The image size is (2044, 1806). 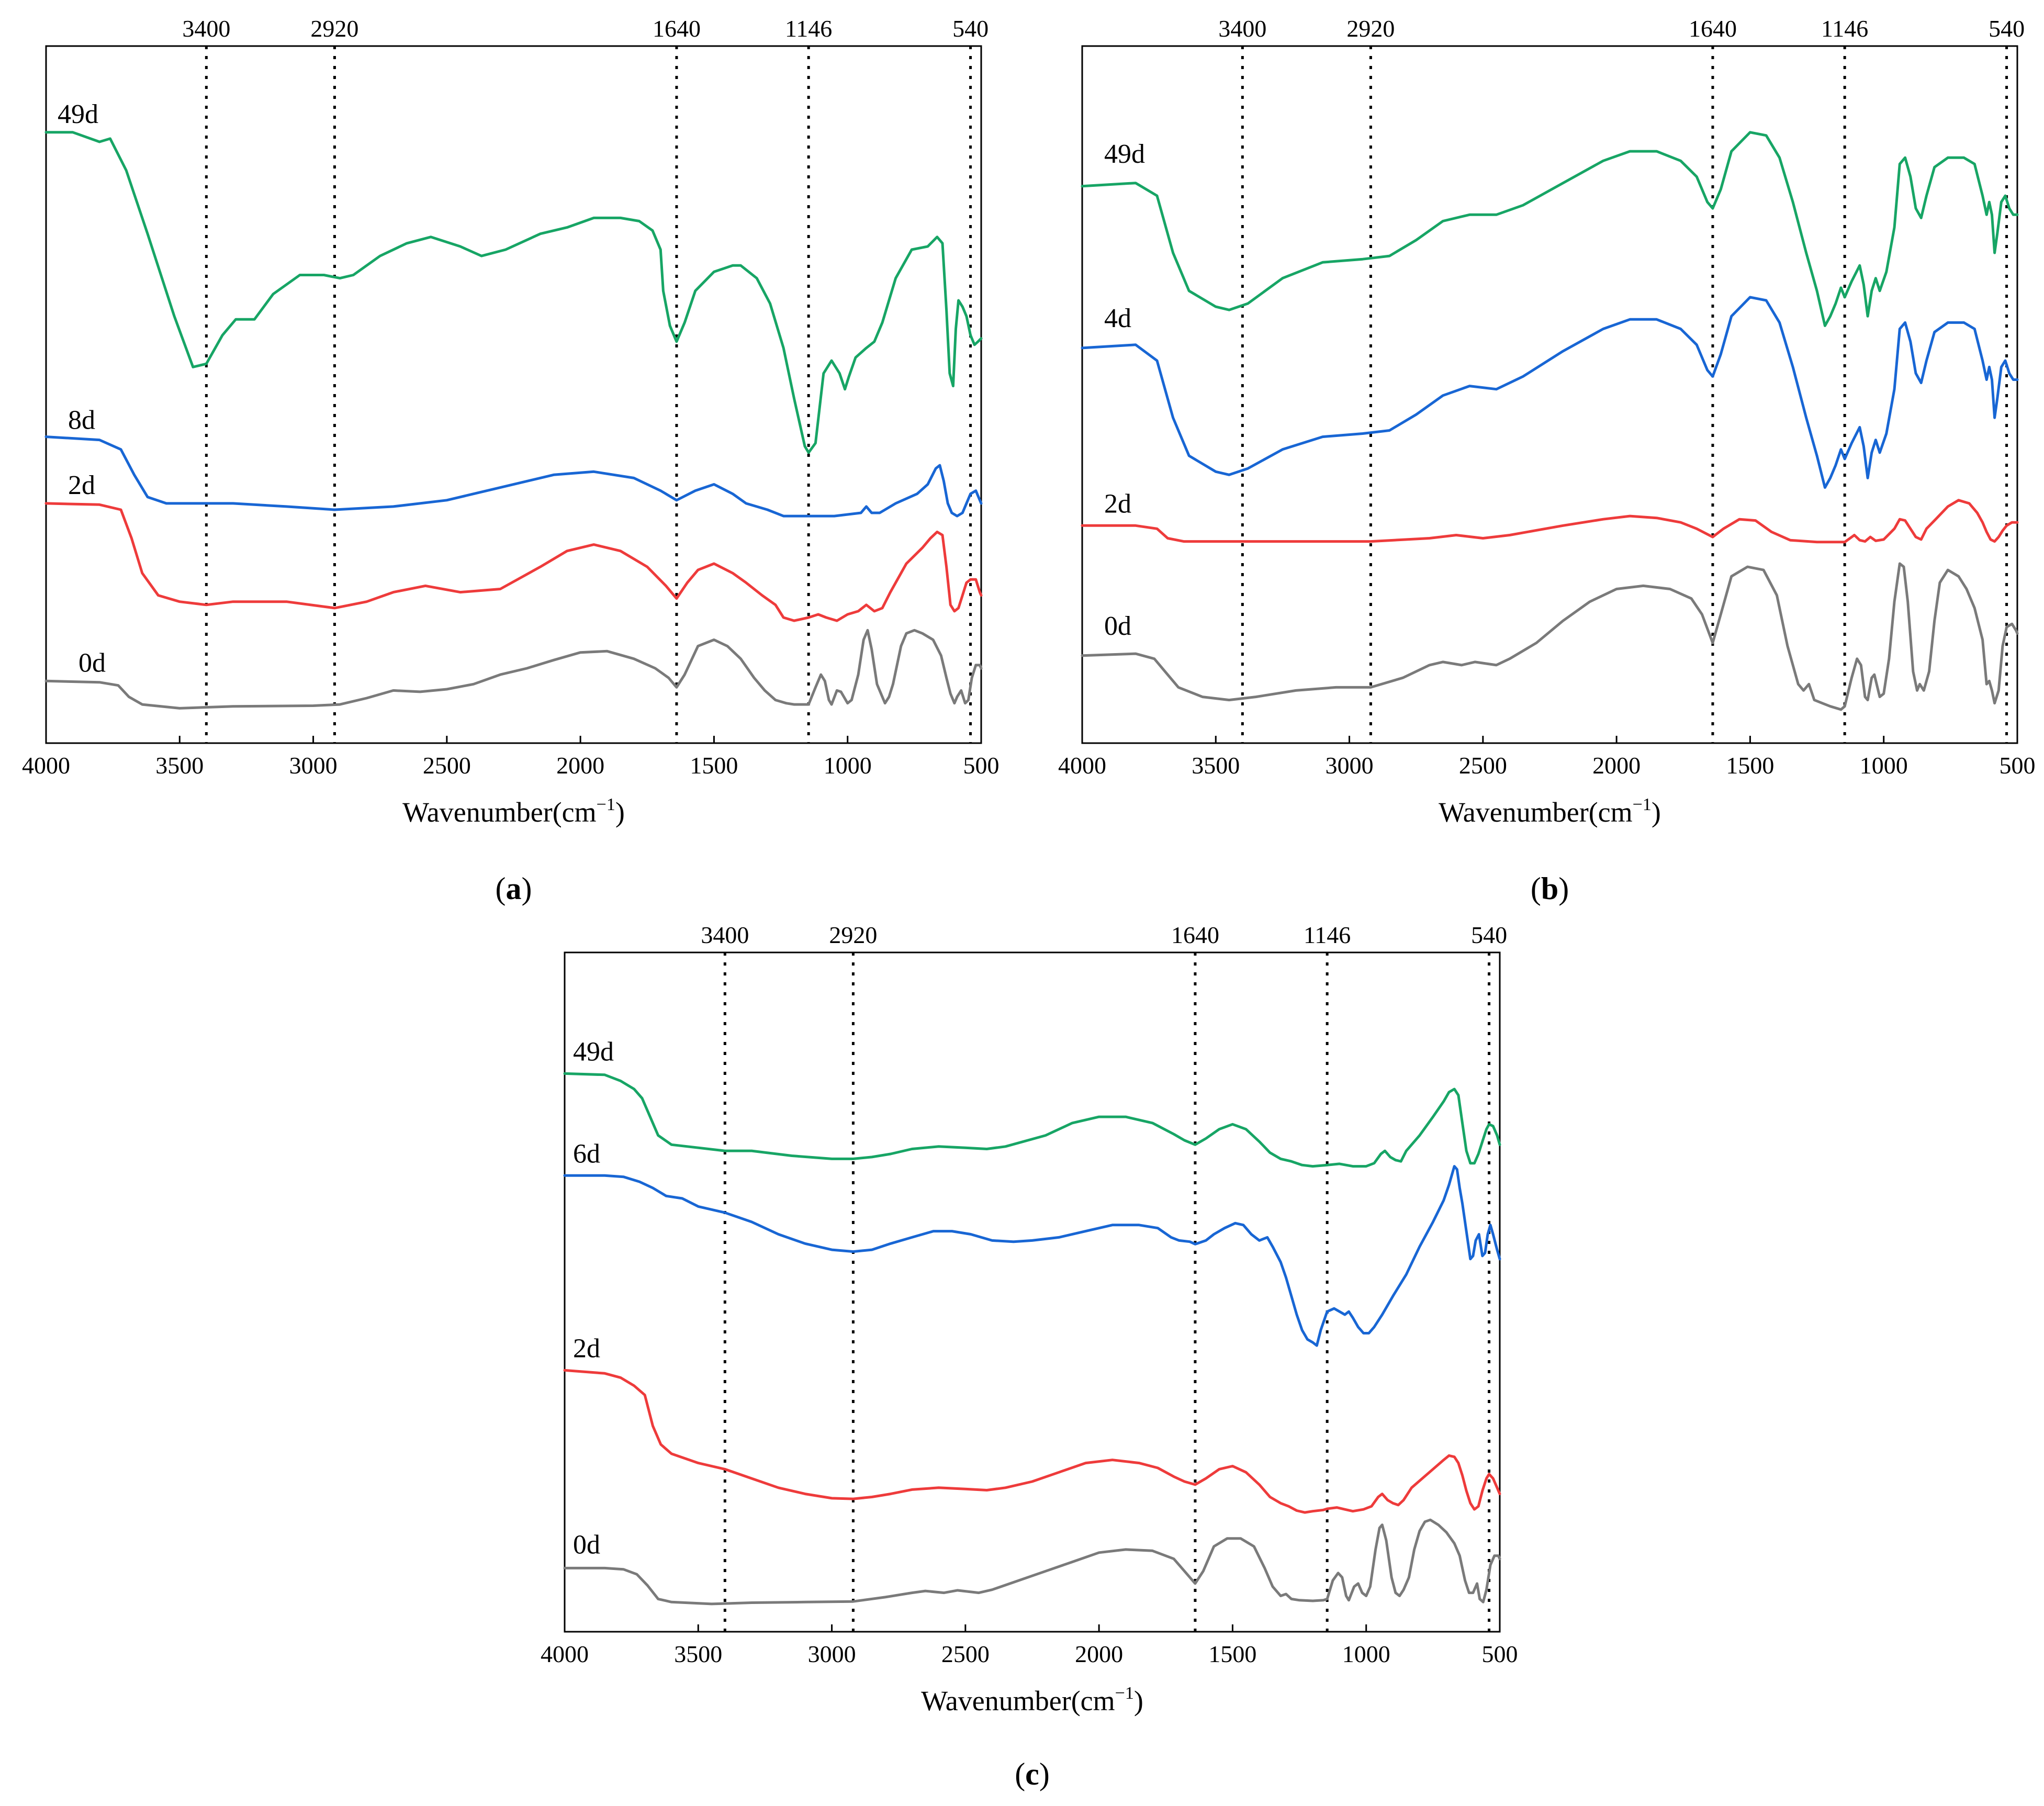 I want to click on panel-caption-letter: a, so click(x=514, y=889).